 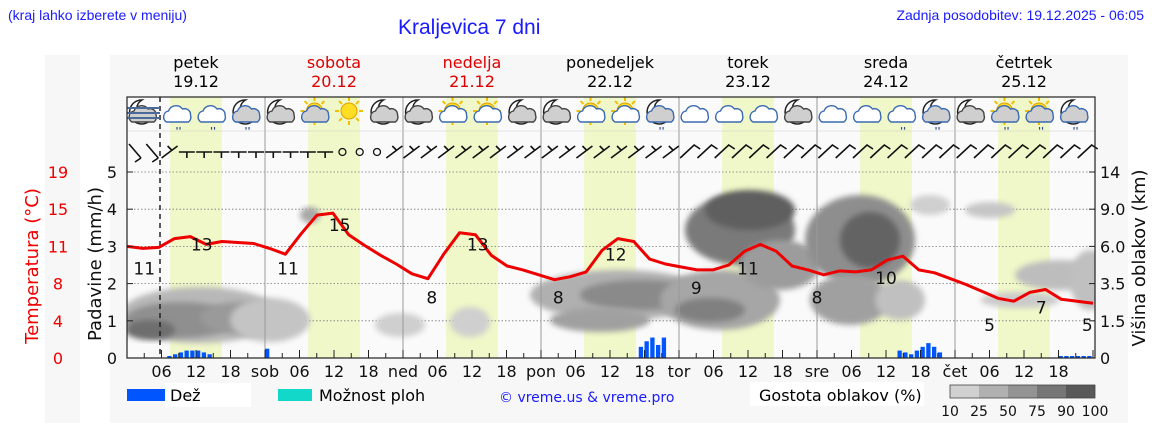 I want to click on svg-text: 15, so click(x=58, y=209).